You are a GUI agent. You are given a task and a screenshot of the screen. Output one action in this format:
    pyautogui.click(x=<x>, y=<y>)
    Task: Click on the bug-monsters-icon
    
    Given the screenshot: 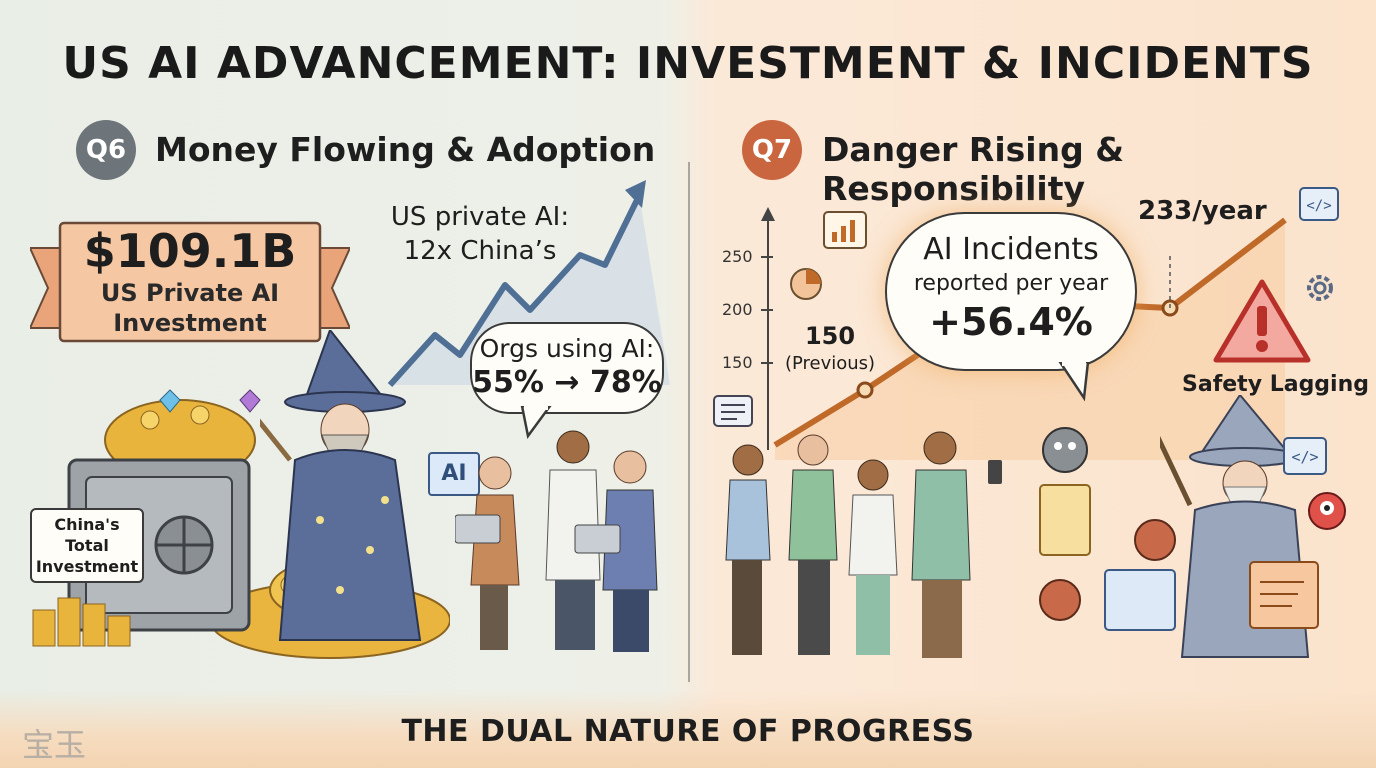 What is the action you would take?
    pyautogui.click(x=1107, y=529)
    